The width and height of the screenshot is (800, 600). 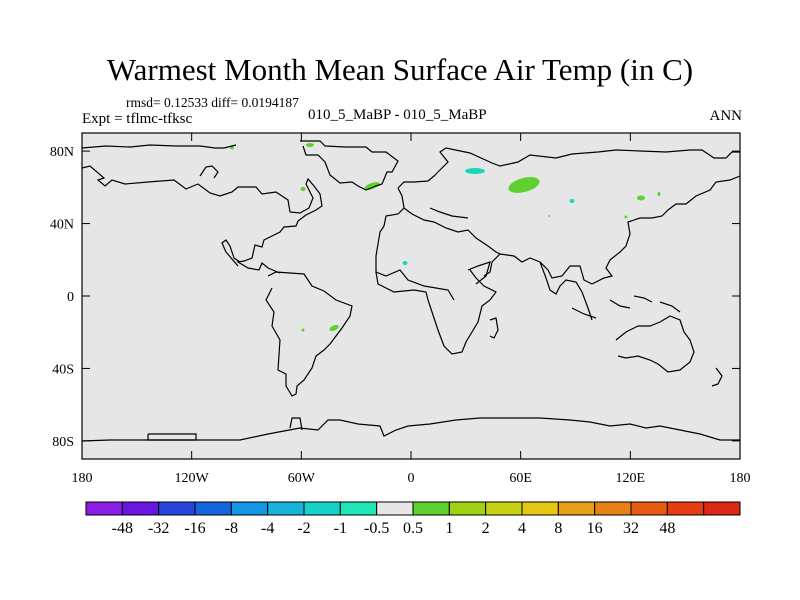 I want to click on y-tick-label: 0, so click(x=70, y=297).